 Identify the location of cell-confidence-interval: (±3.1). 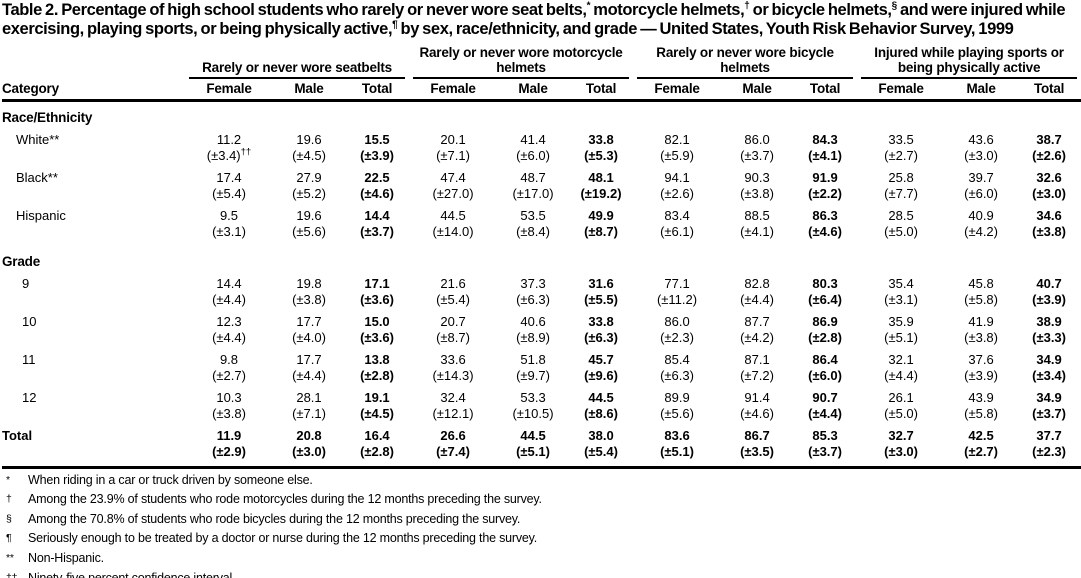
(229, 231).